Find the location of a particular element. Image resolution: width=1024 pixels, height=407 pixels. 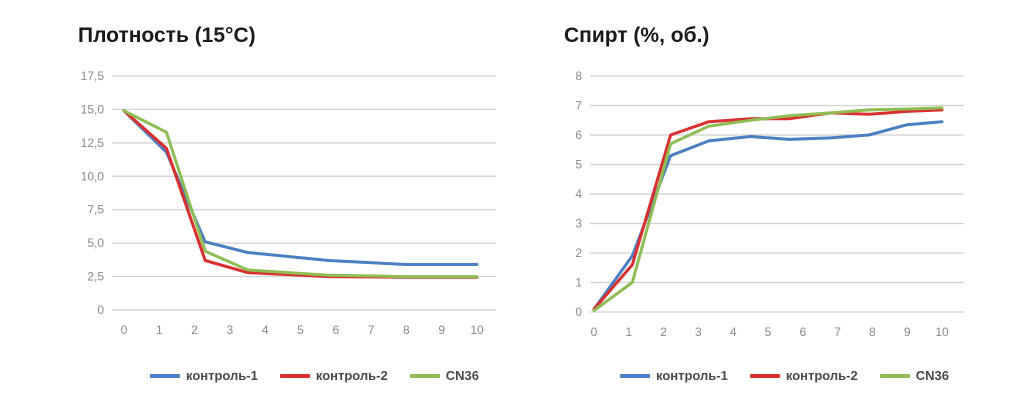

y-tick-label: 12,5 is located at coordinates (93, 143).